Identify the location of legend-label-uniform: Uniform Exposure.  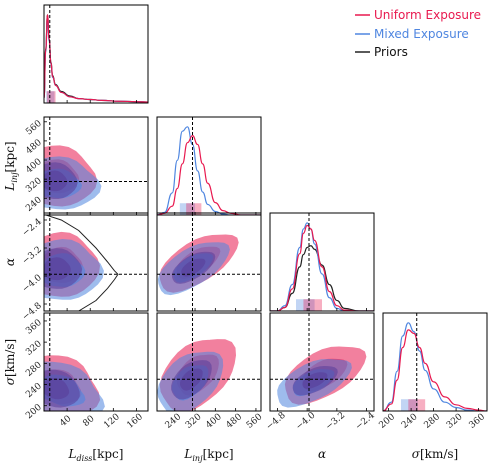
(427, 15).